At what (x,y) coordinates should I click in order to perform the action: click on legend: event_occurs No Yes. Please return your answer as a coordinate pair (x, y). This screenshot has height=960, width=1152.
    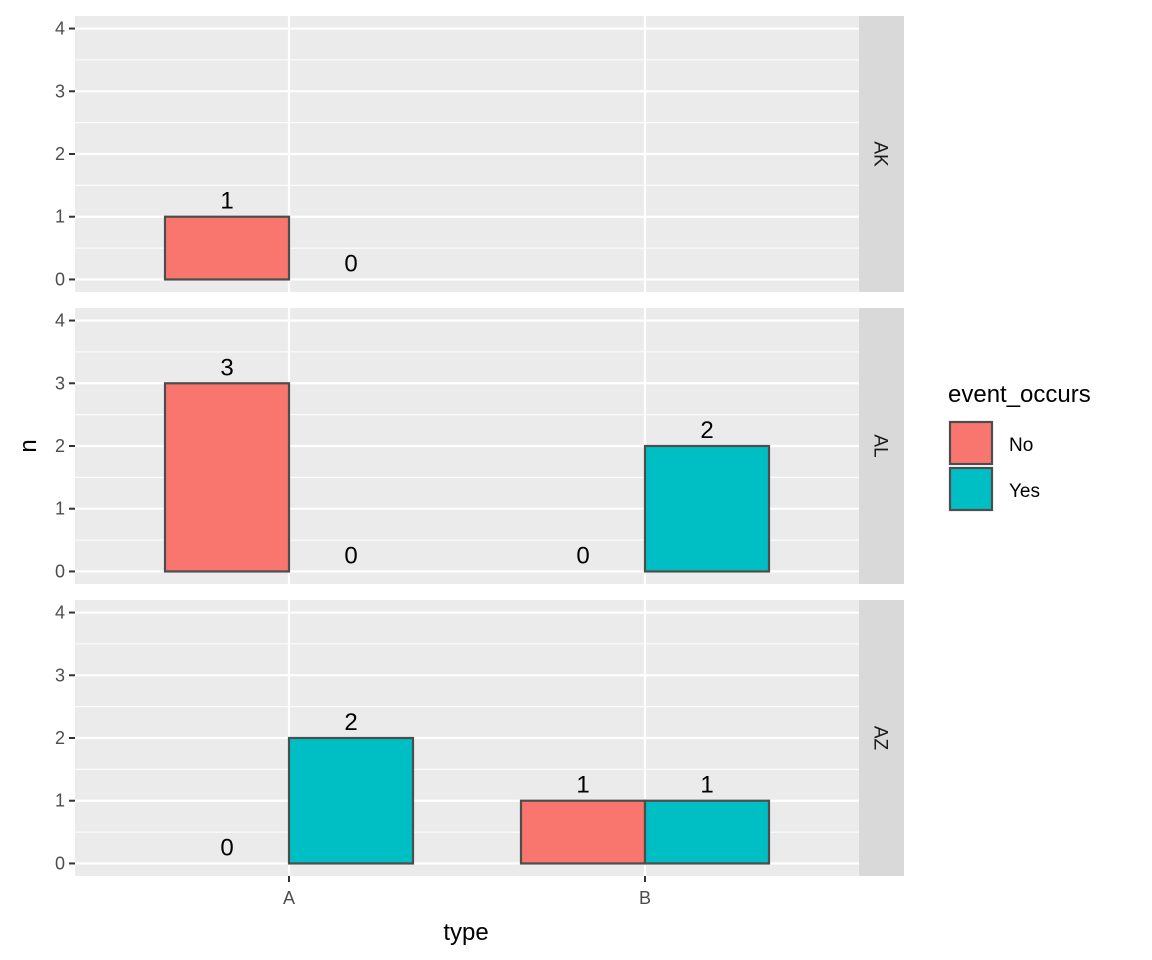
    Looking at the image, I should click on (1019, 446).